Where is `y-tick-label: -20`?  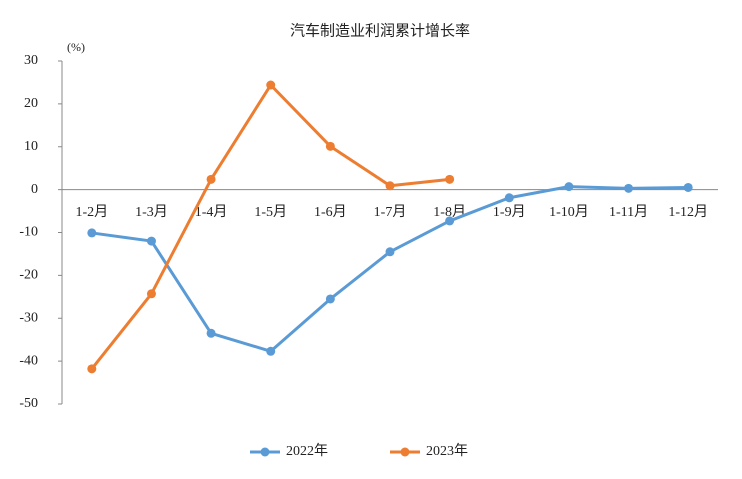
y-tick-label: -20 is located at coordinates (28, 275).